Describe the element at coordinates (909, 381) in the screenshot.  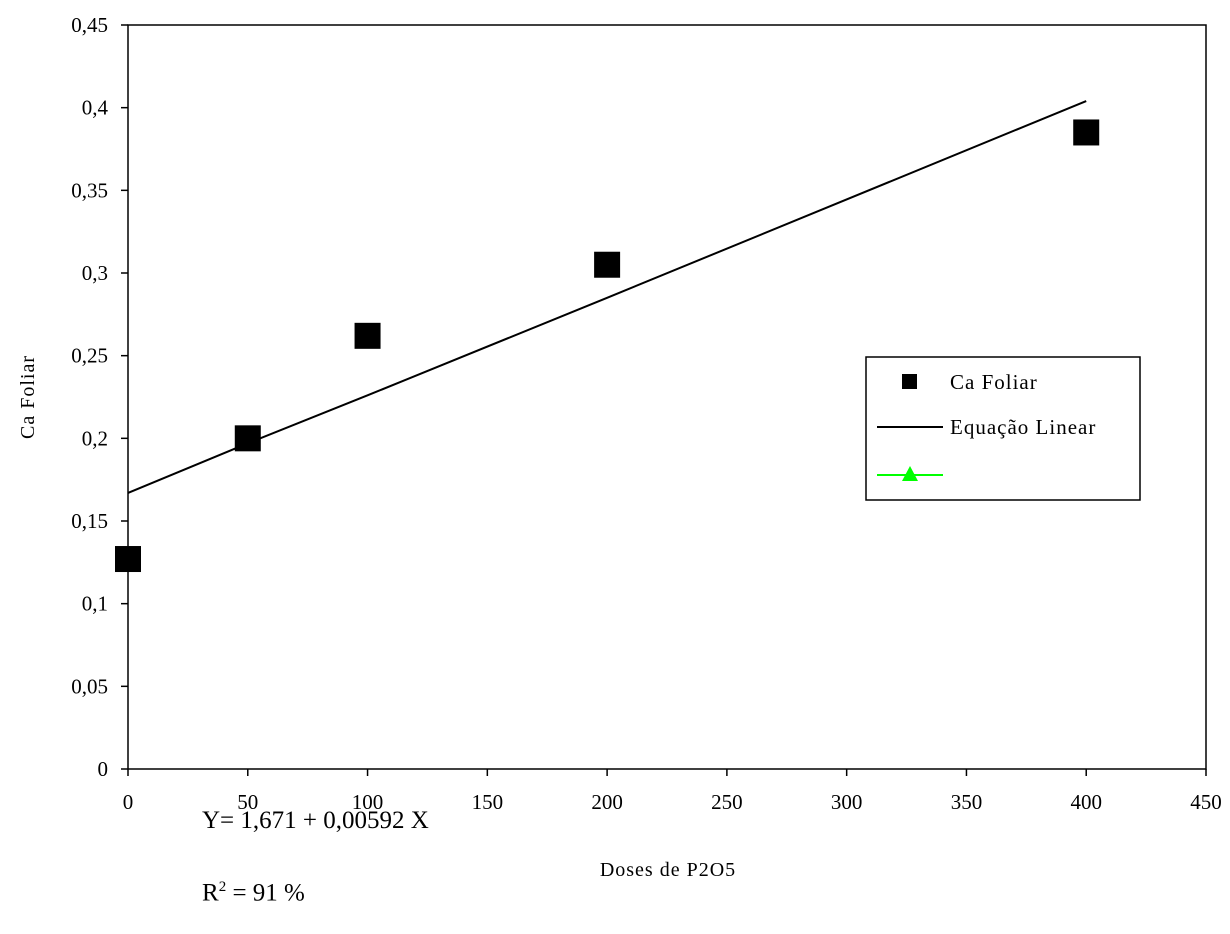
I see `legend-marker-square` at that location.